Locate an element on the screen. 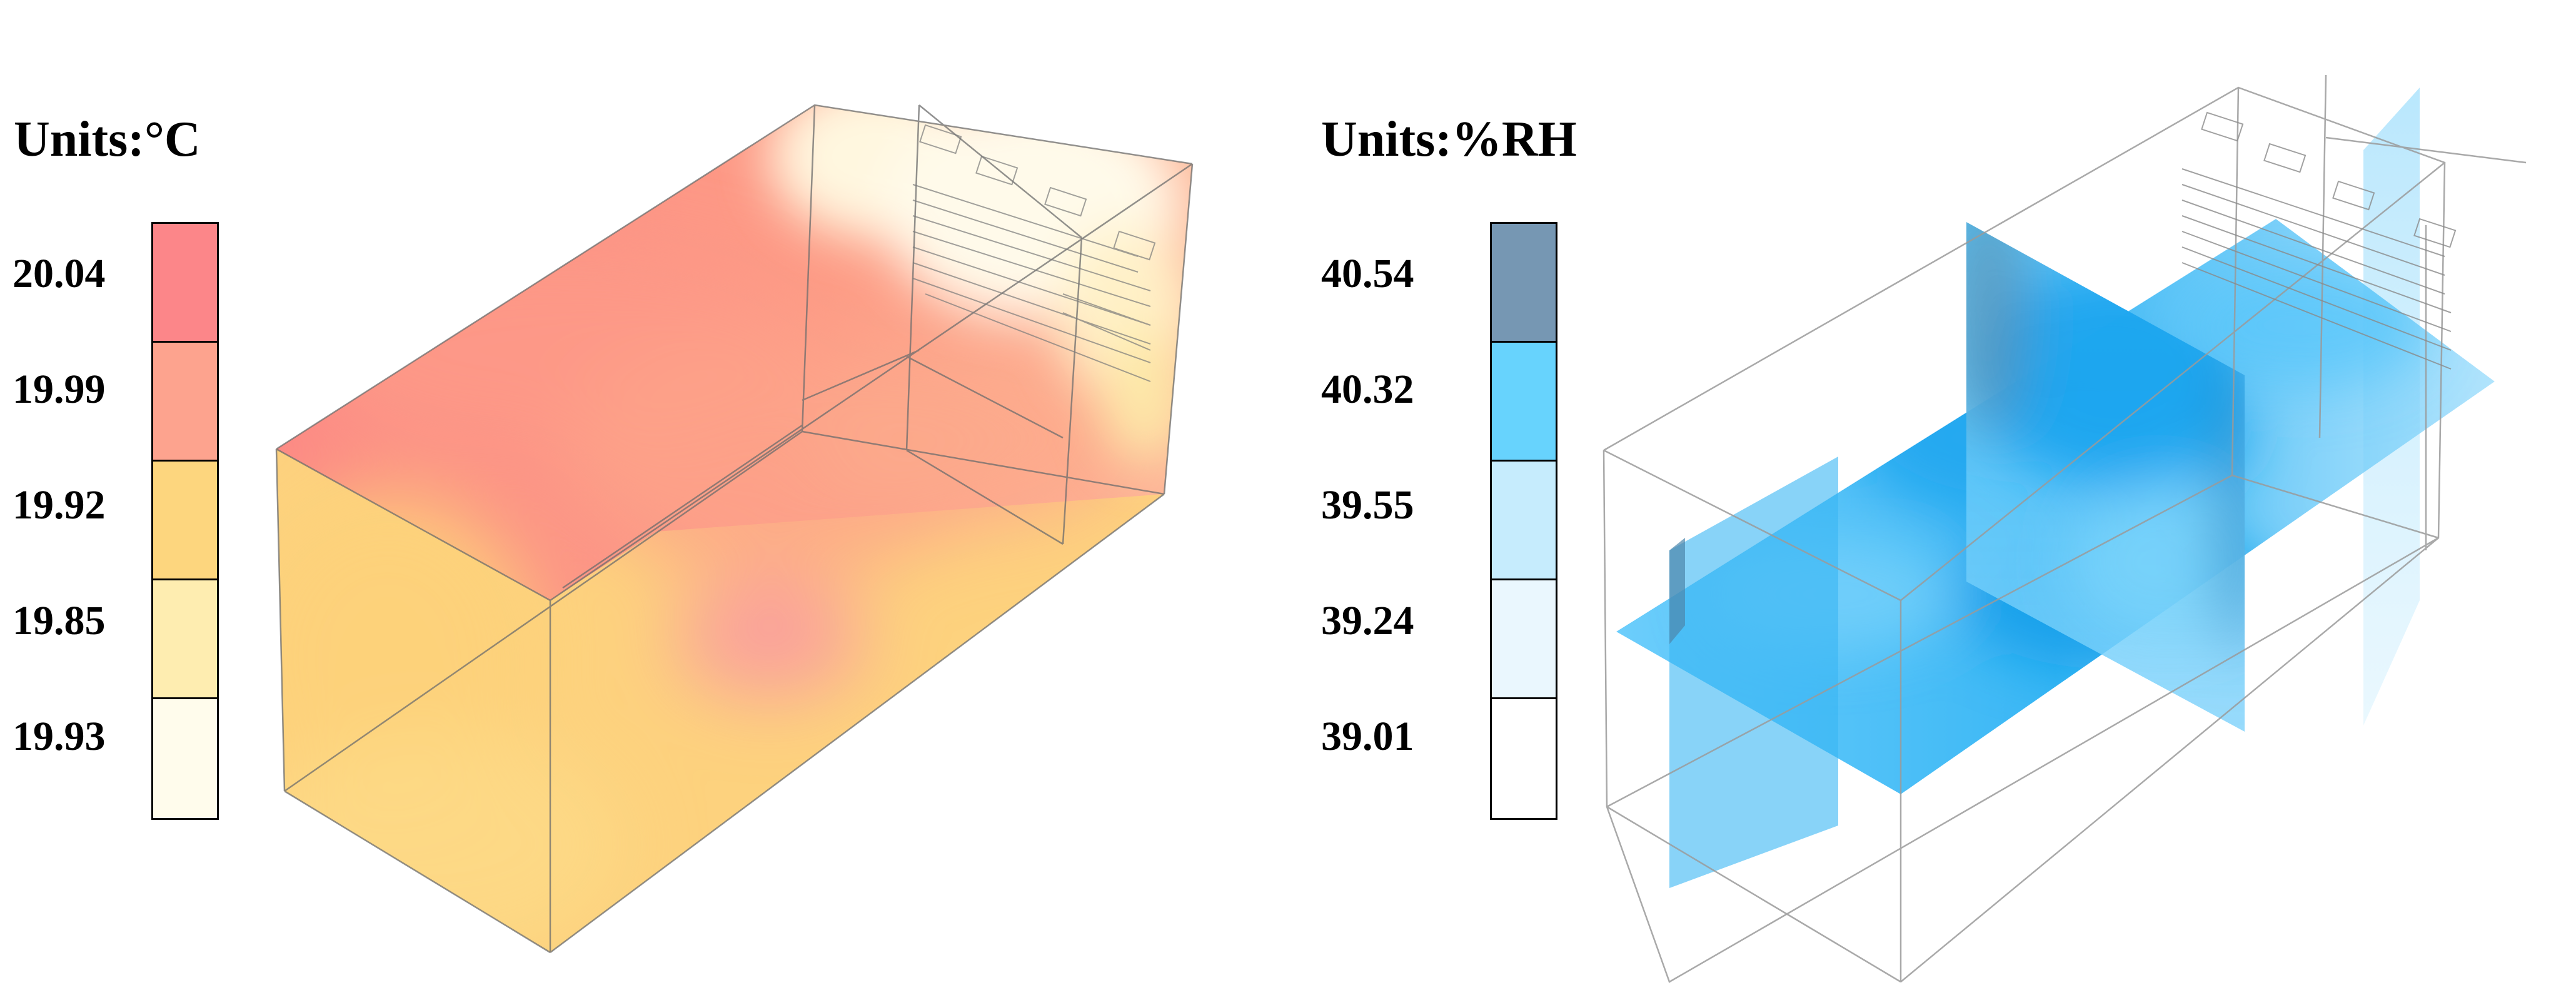  temperature-color-legend is located at coordinates (185, 521).